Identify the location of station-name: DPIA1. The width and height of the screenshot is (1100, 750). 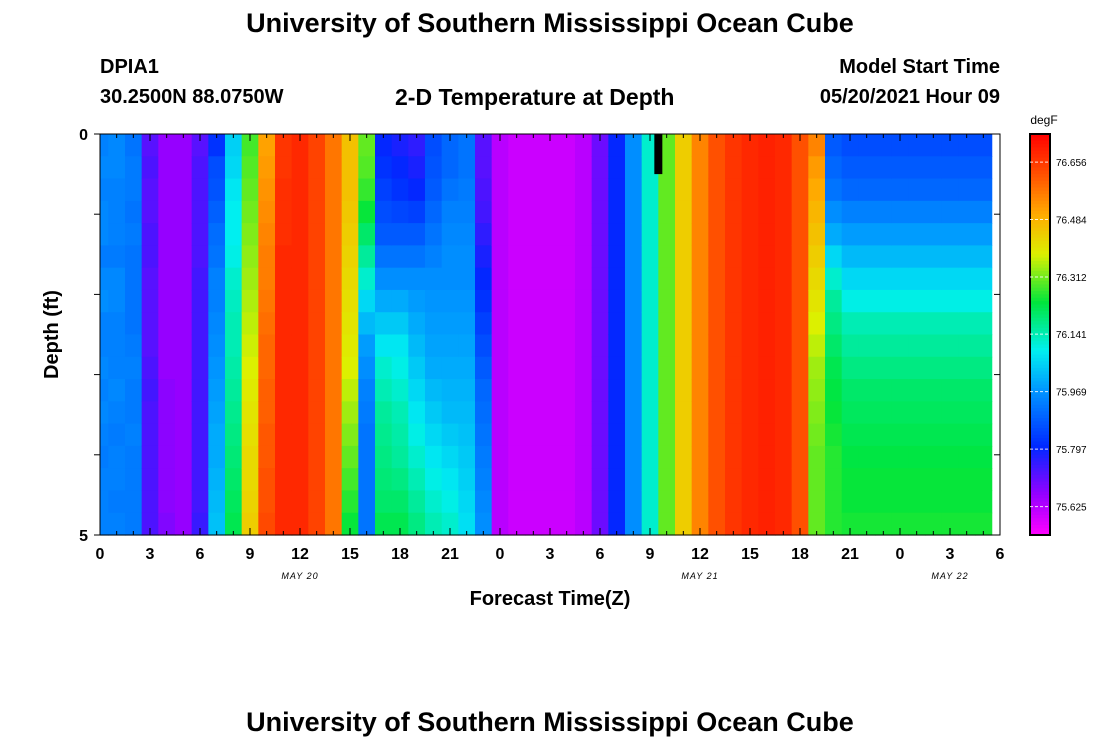
(129, 67).